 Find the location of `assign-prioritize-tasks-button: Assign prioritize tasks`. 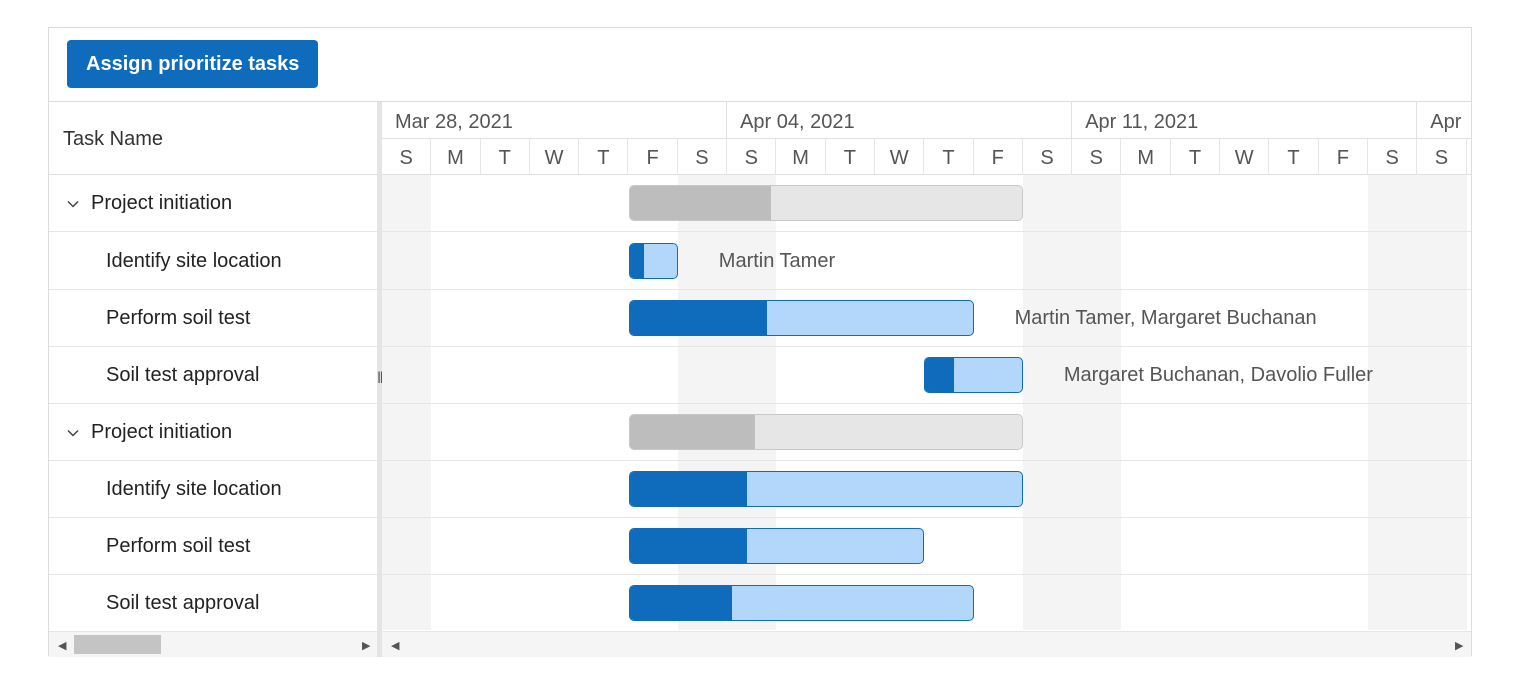

assign-prioritize-tasks-button: Assign prioritize tasks is located at coordinates (193, 64).